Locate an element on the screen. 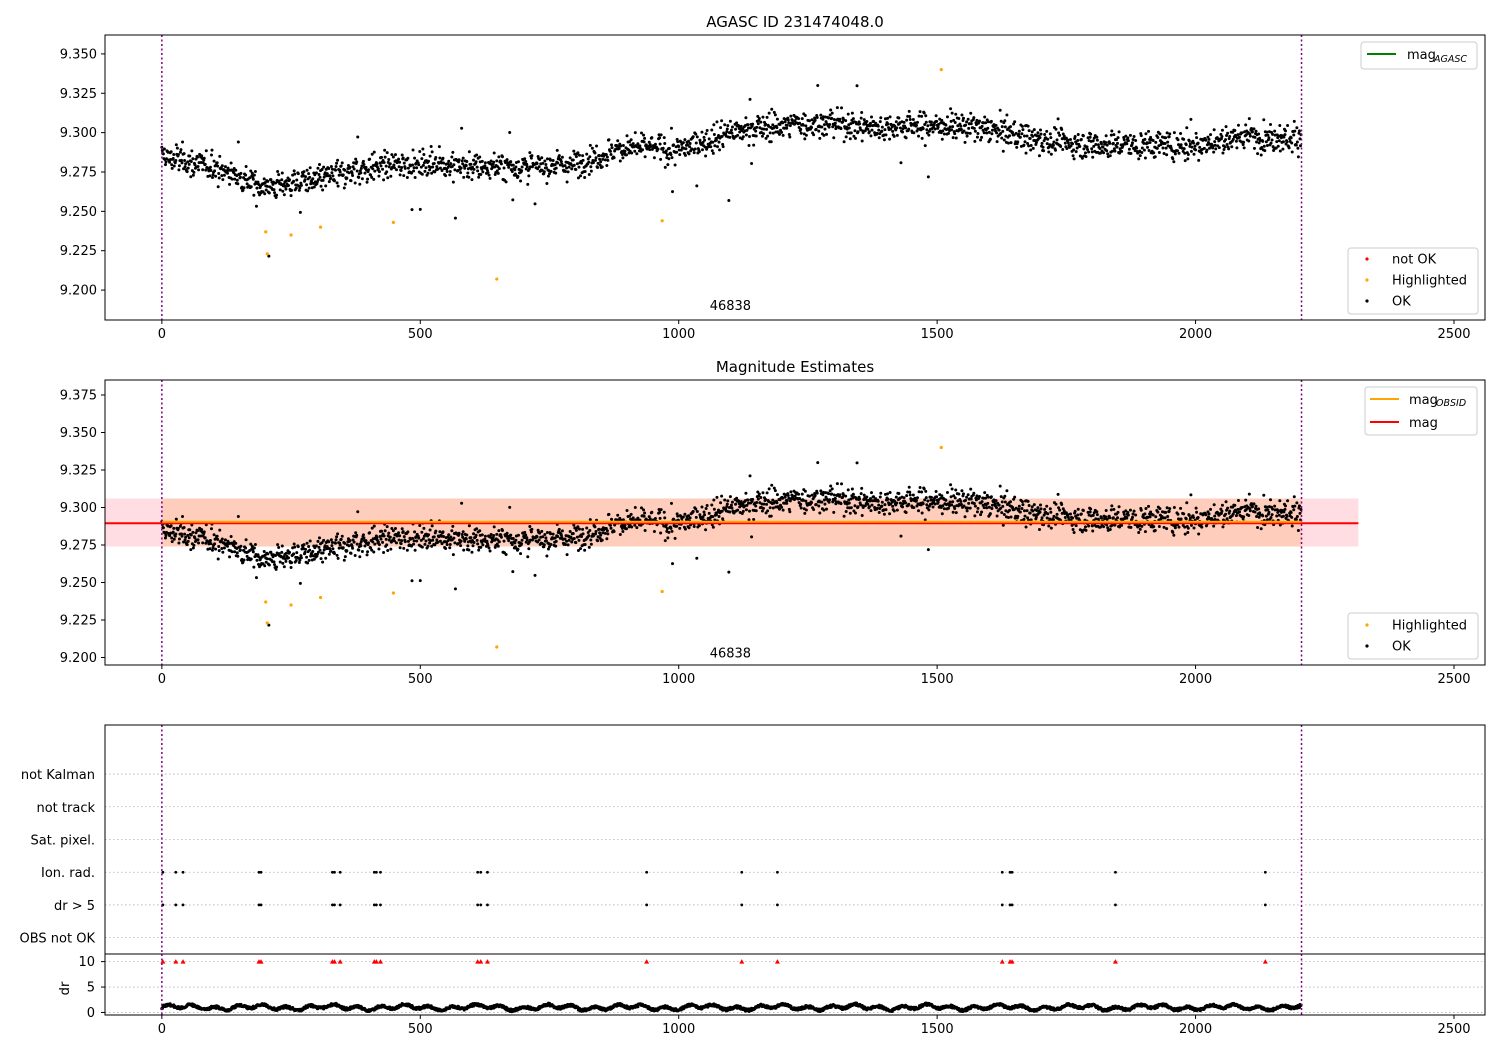 This screenshot has height=1050, width=1500. legend-marker is located at coordinates (1367, 301).